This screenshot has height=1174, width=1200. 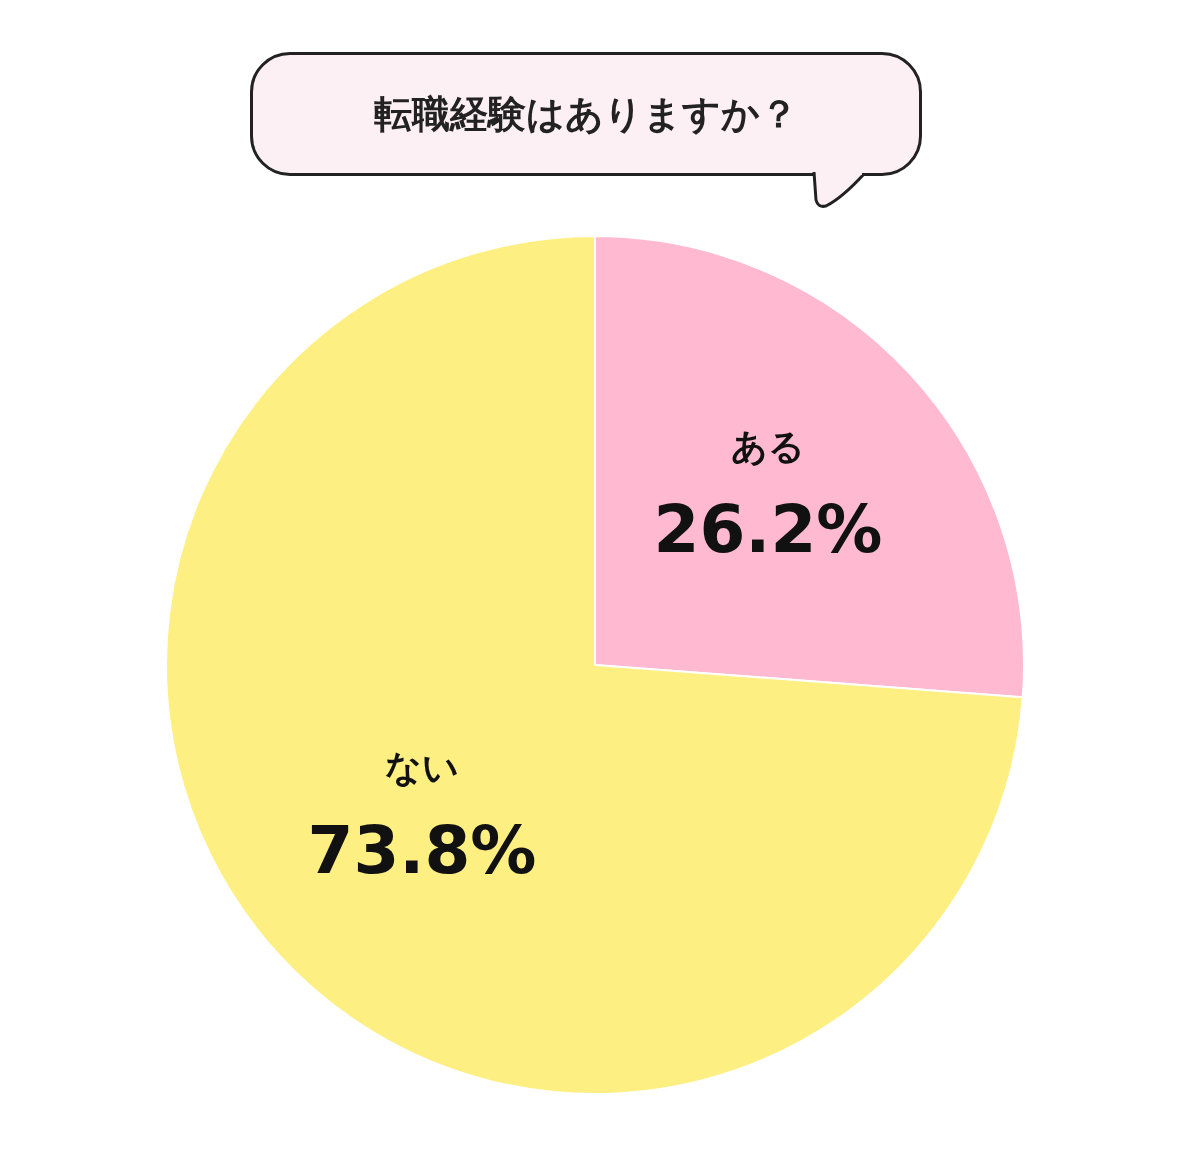 I want to click on data-label: 26.2%, so click(x=768, y=529).